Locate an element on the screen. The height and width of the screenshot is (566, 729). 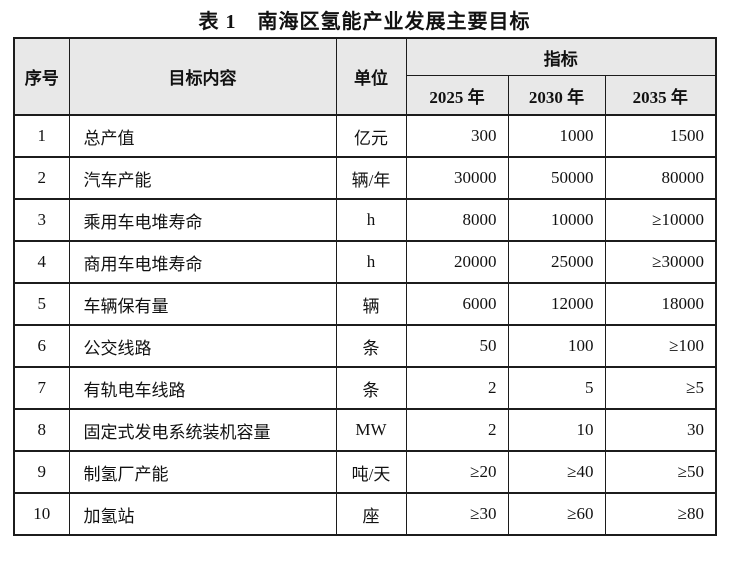
cell-2030: 1000 is located at coordinates (556, 136).